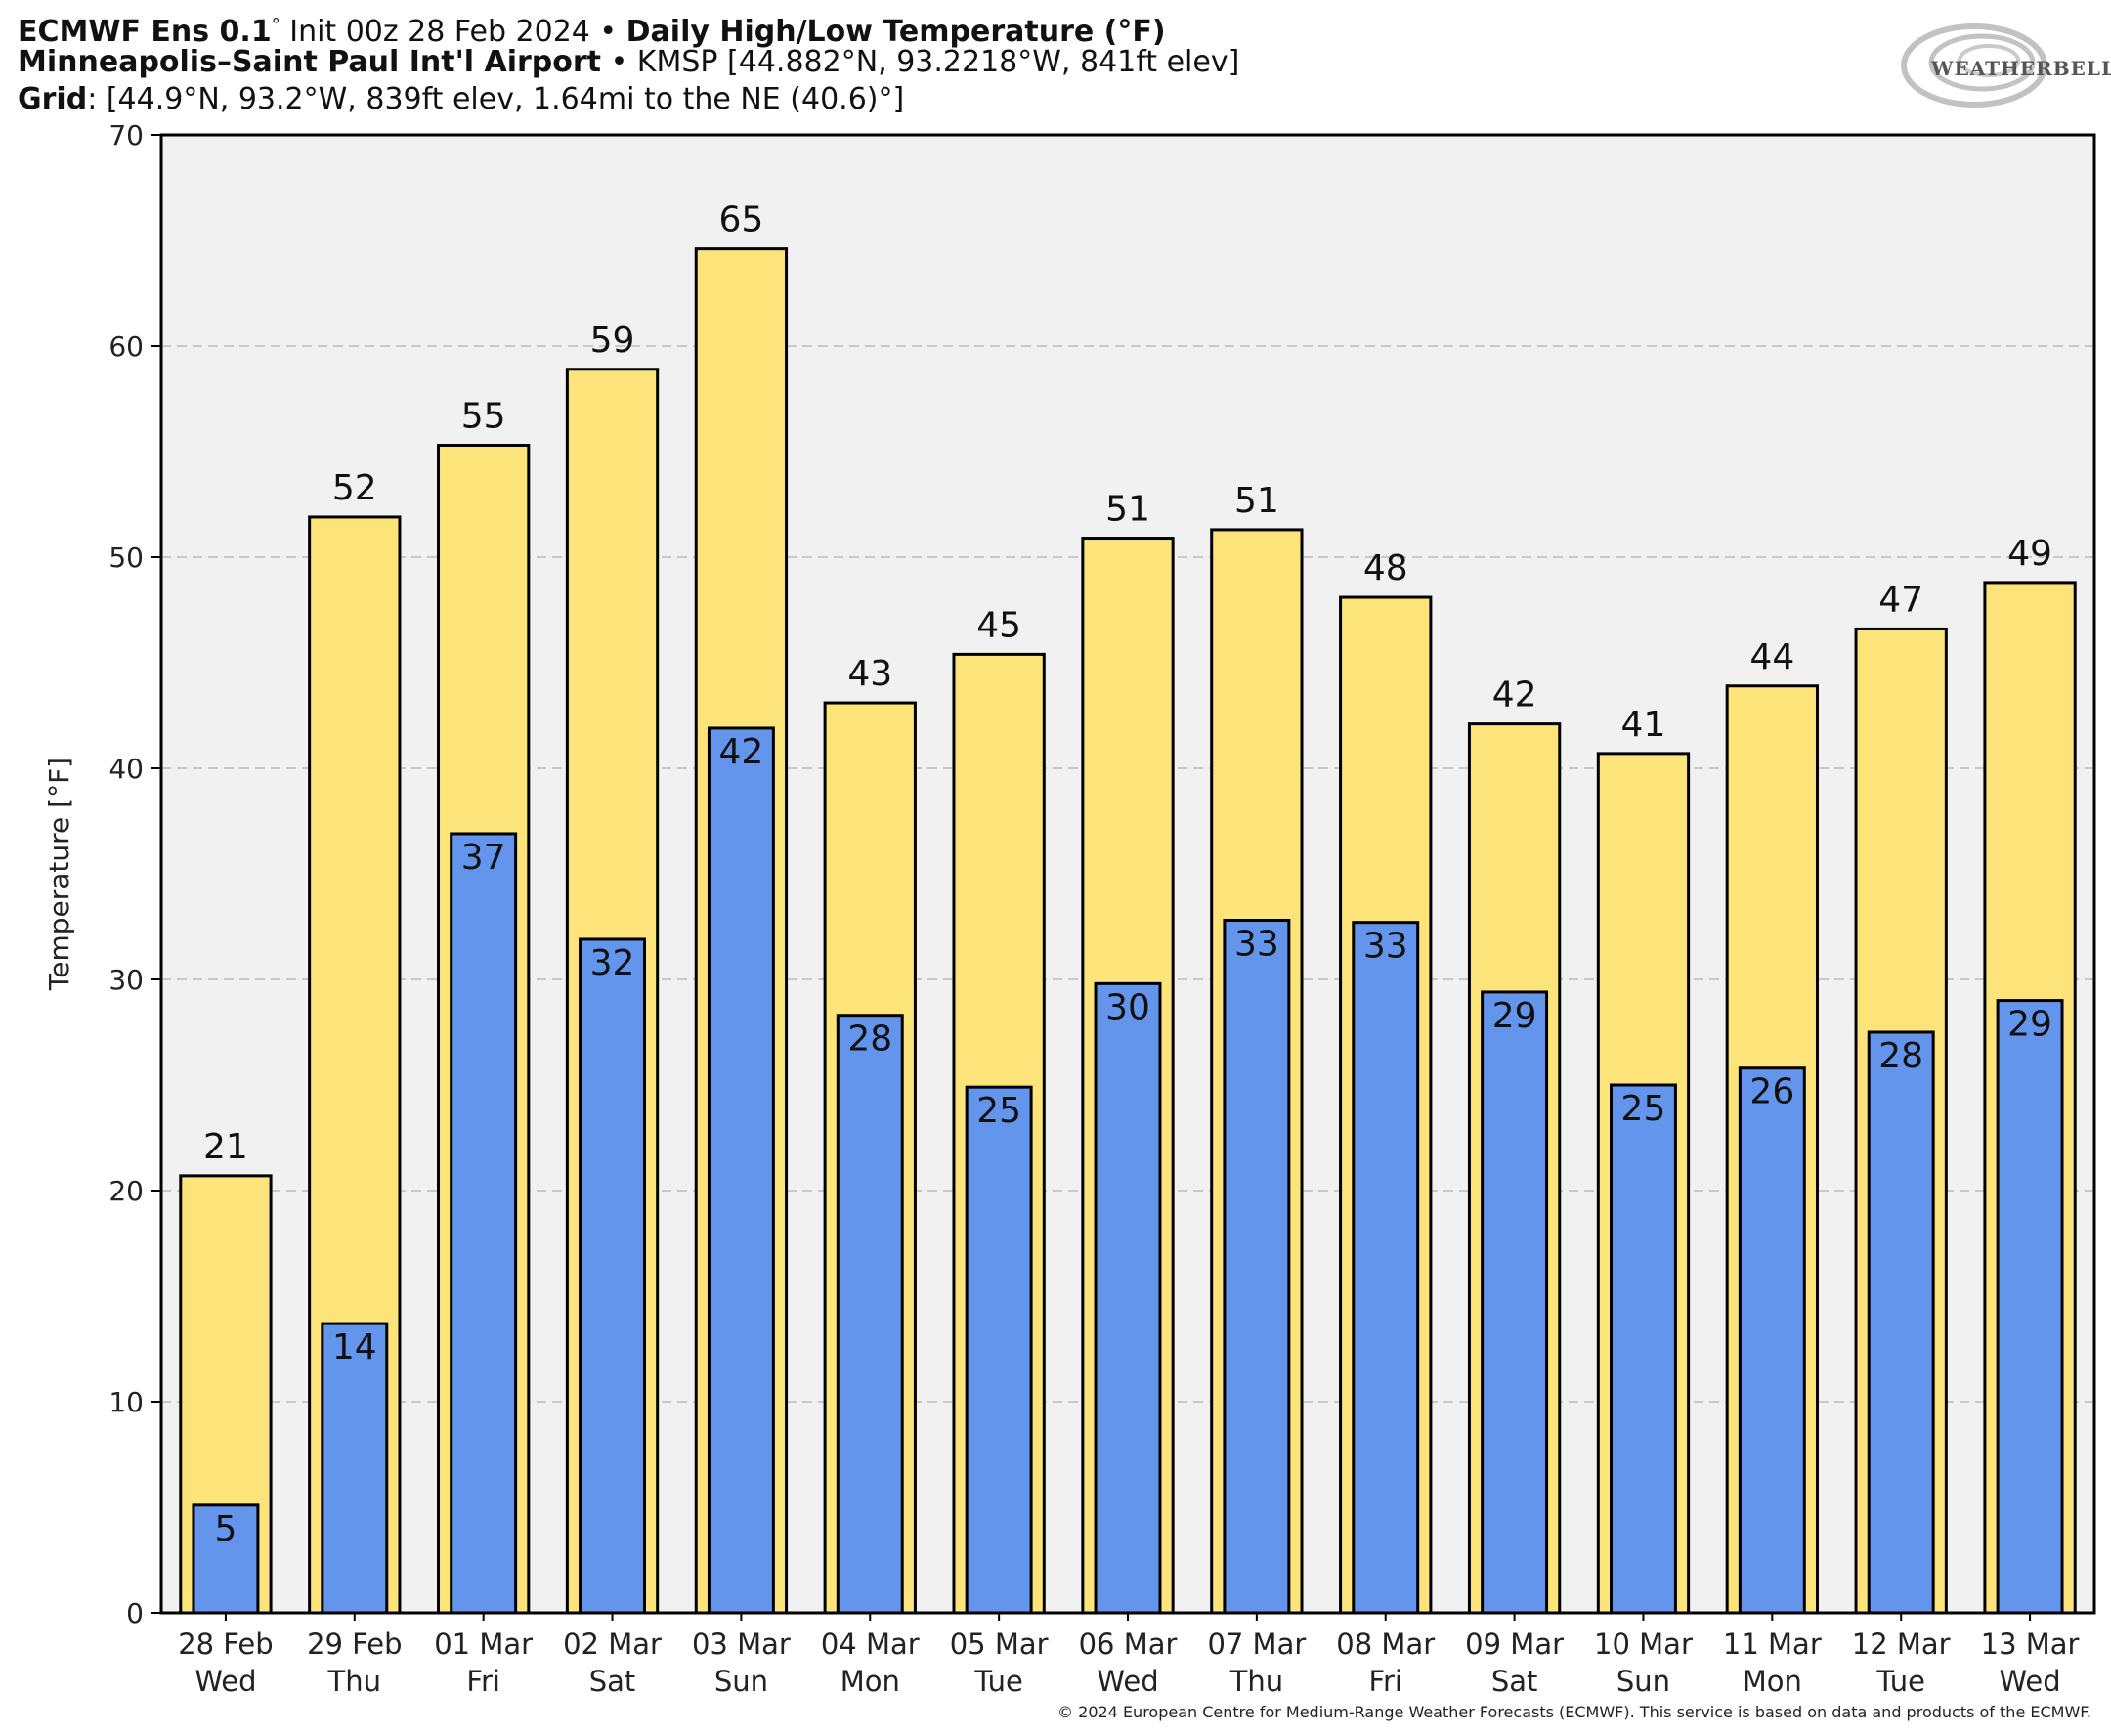 Image resolution: width=2111 pixels, height=1736 pixels. Describe the element at coordinates (126, 135) in the screenshot. I see `y-tick-label: 70` at that location.